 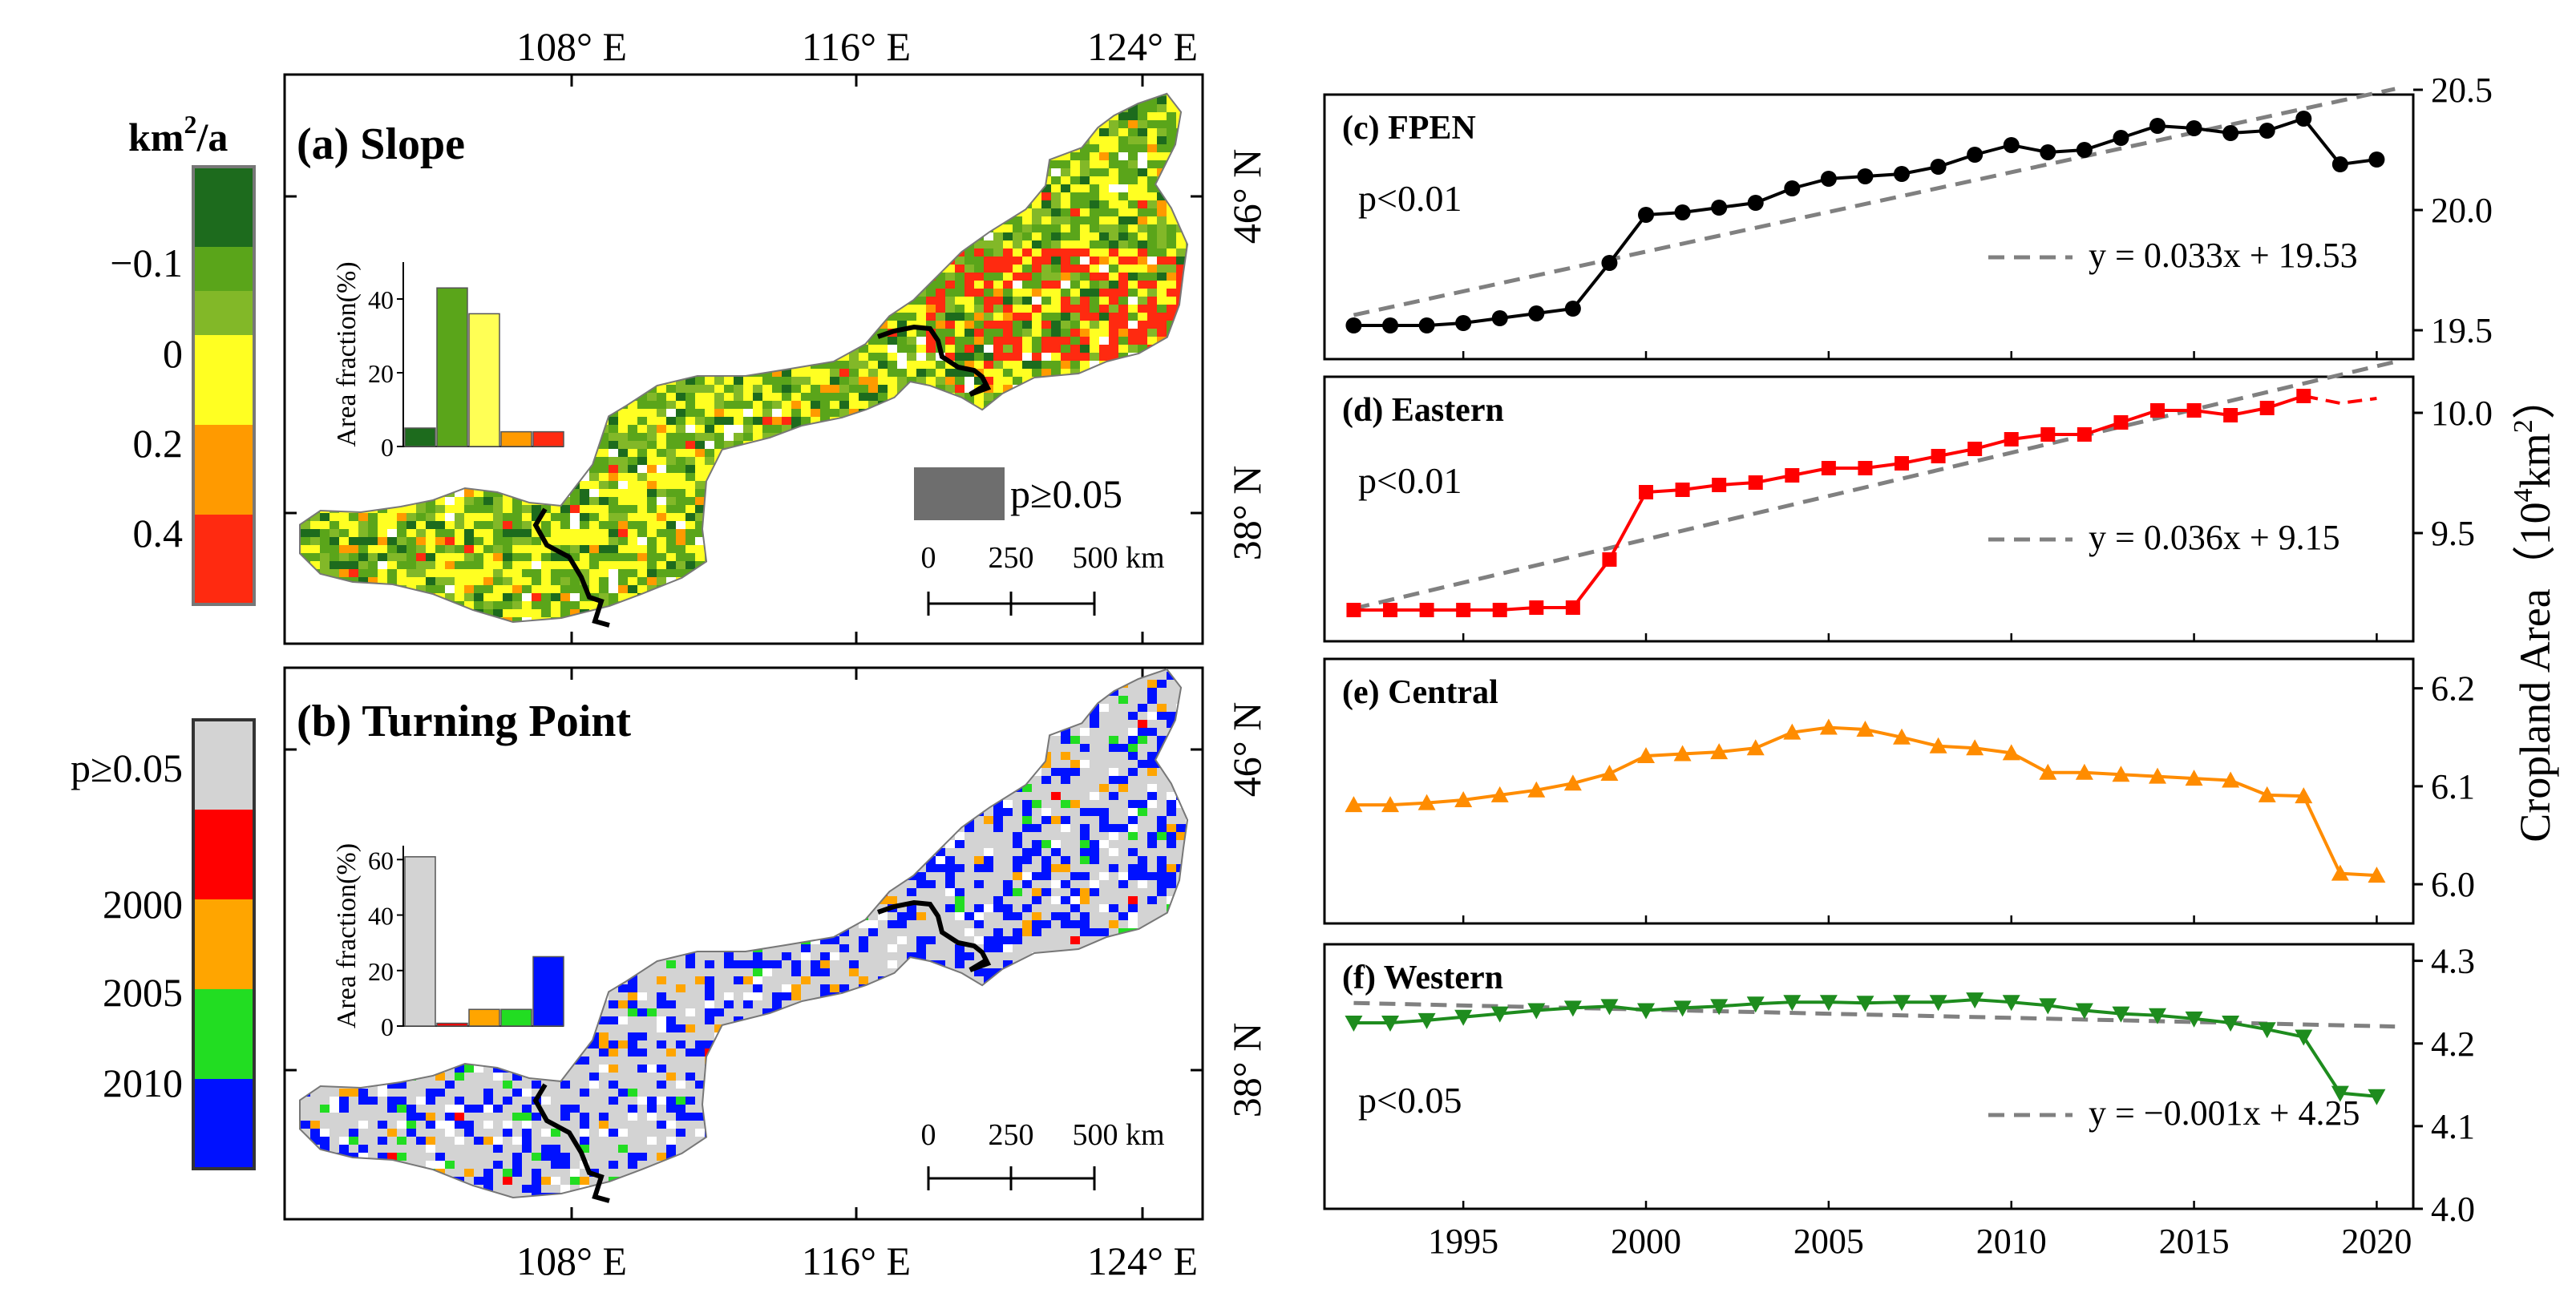 I want to click on ytick-label: 4.1, so click(x=2453, y=1126).